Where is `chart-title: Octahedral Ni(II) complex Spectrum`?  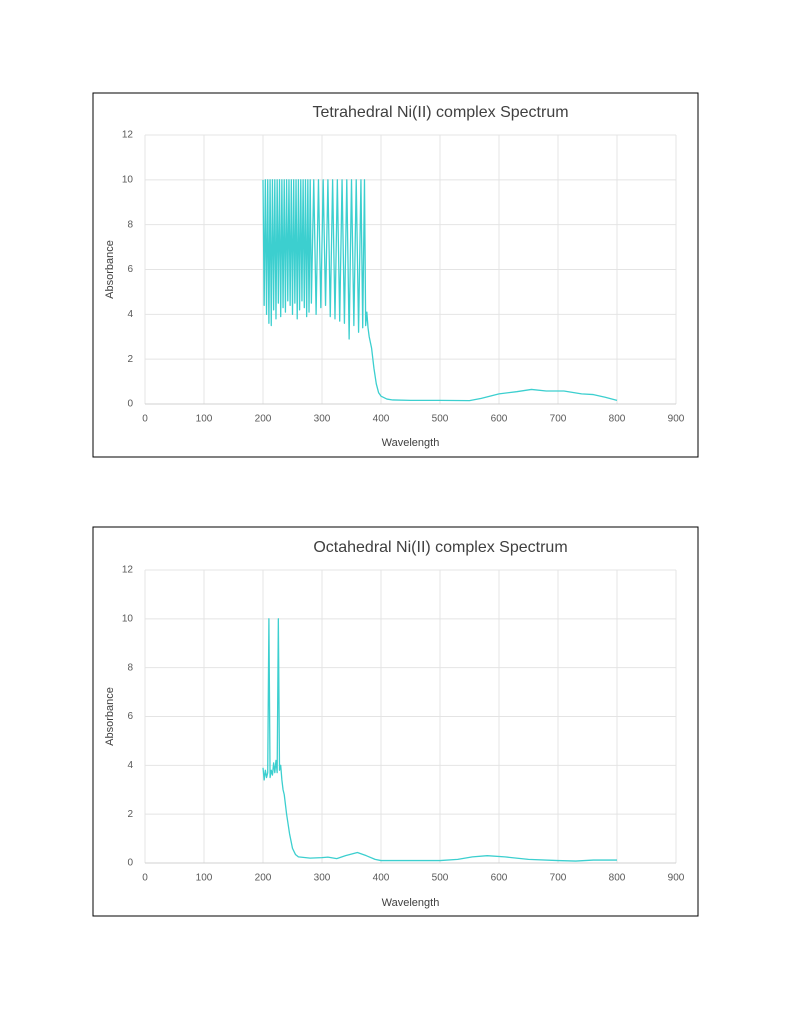 chart-title: Octahedral Ni(II) complex Spectrum is located at coordinates (440, 547).